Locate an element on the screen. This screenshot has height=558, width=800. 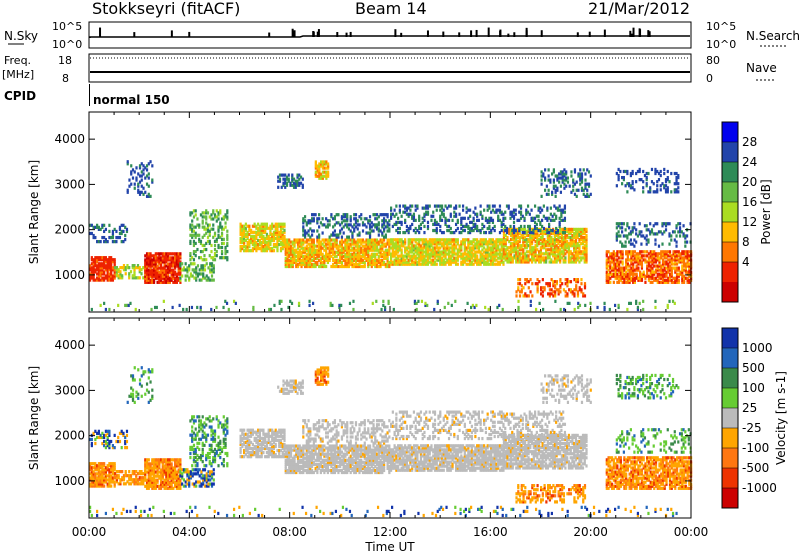
freq-panel: Freq. [MHz] 18 8 80 0 Nave is located at coordinates (389, 69).